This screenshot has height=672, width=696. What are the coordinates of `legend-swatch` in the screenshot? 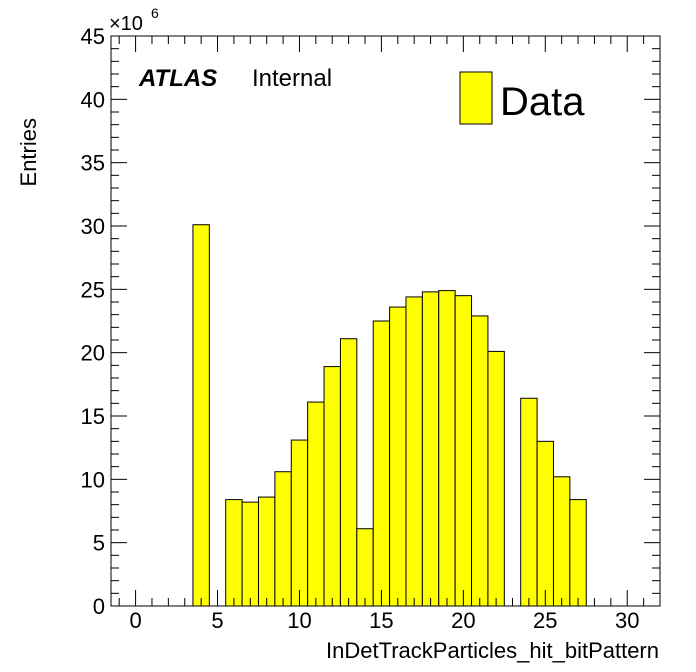 It's located at (476, 98).